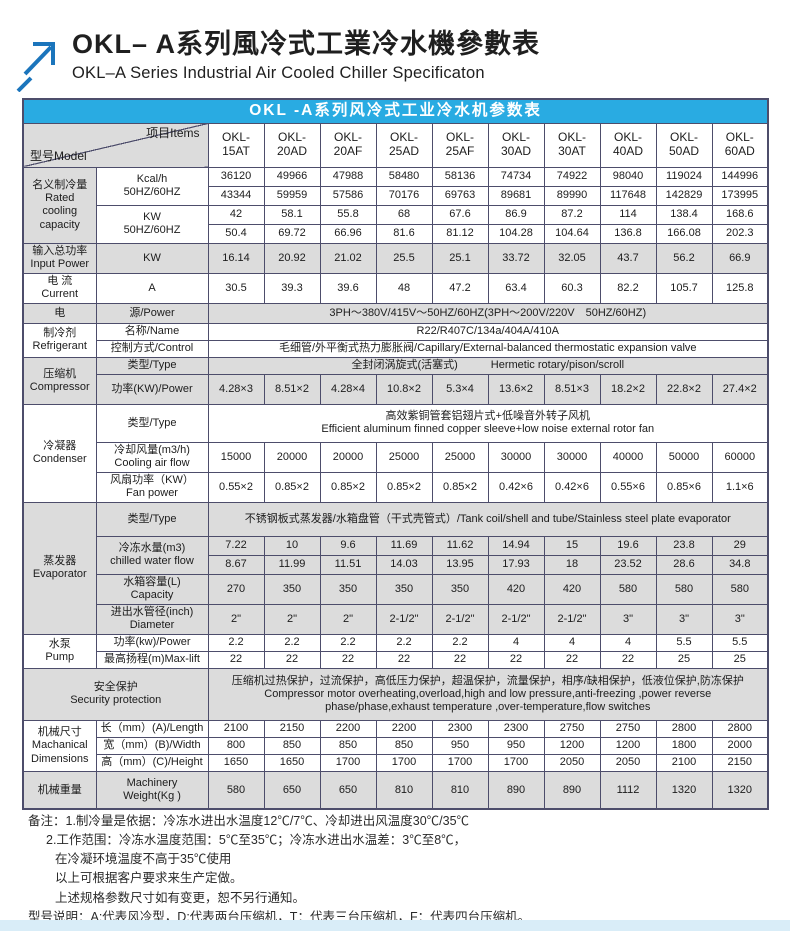 This screenshot has width=790, height=931. I want to click on value-cell: 350, so click(404, 589).